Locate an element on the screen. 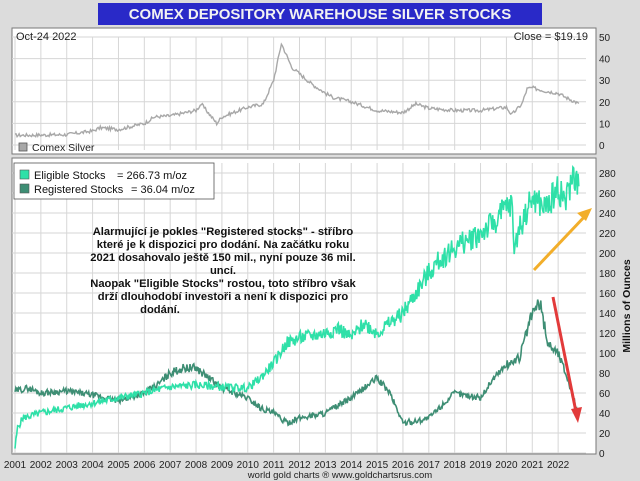 This screenshot has width=640, height=481. stocks-panel-y-axis: 0 20 40 60 80 100 120 140 160 180 200 220 240 260 280 is located at coordinates (607, 314).